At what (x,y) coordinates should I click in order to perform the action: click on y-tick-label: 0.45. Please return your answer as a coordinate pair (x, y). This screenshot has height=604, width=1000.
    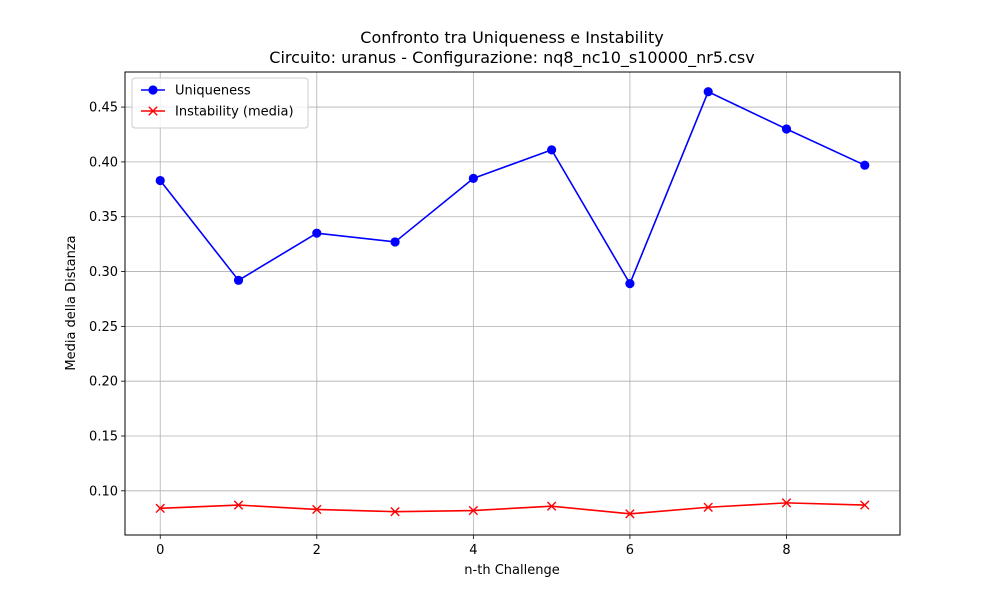
    Looking at the image, I should click on (103, 108).